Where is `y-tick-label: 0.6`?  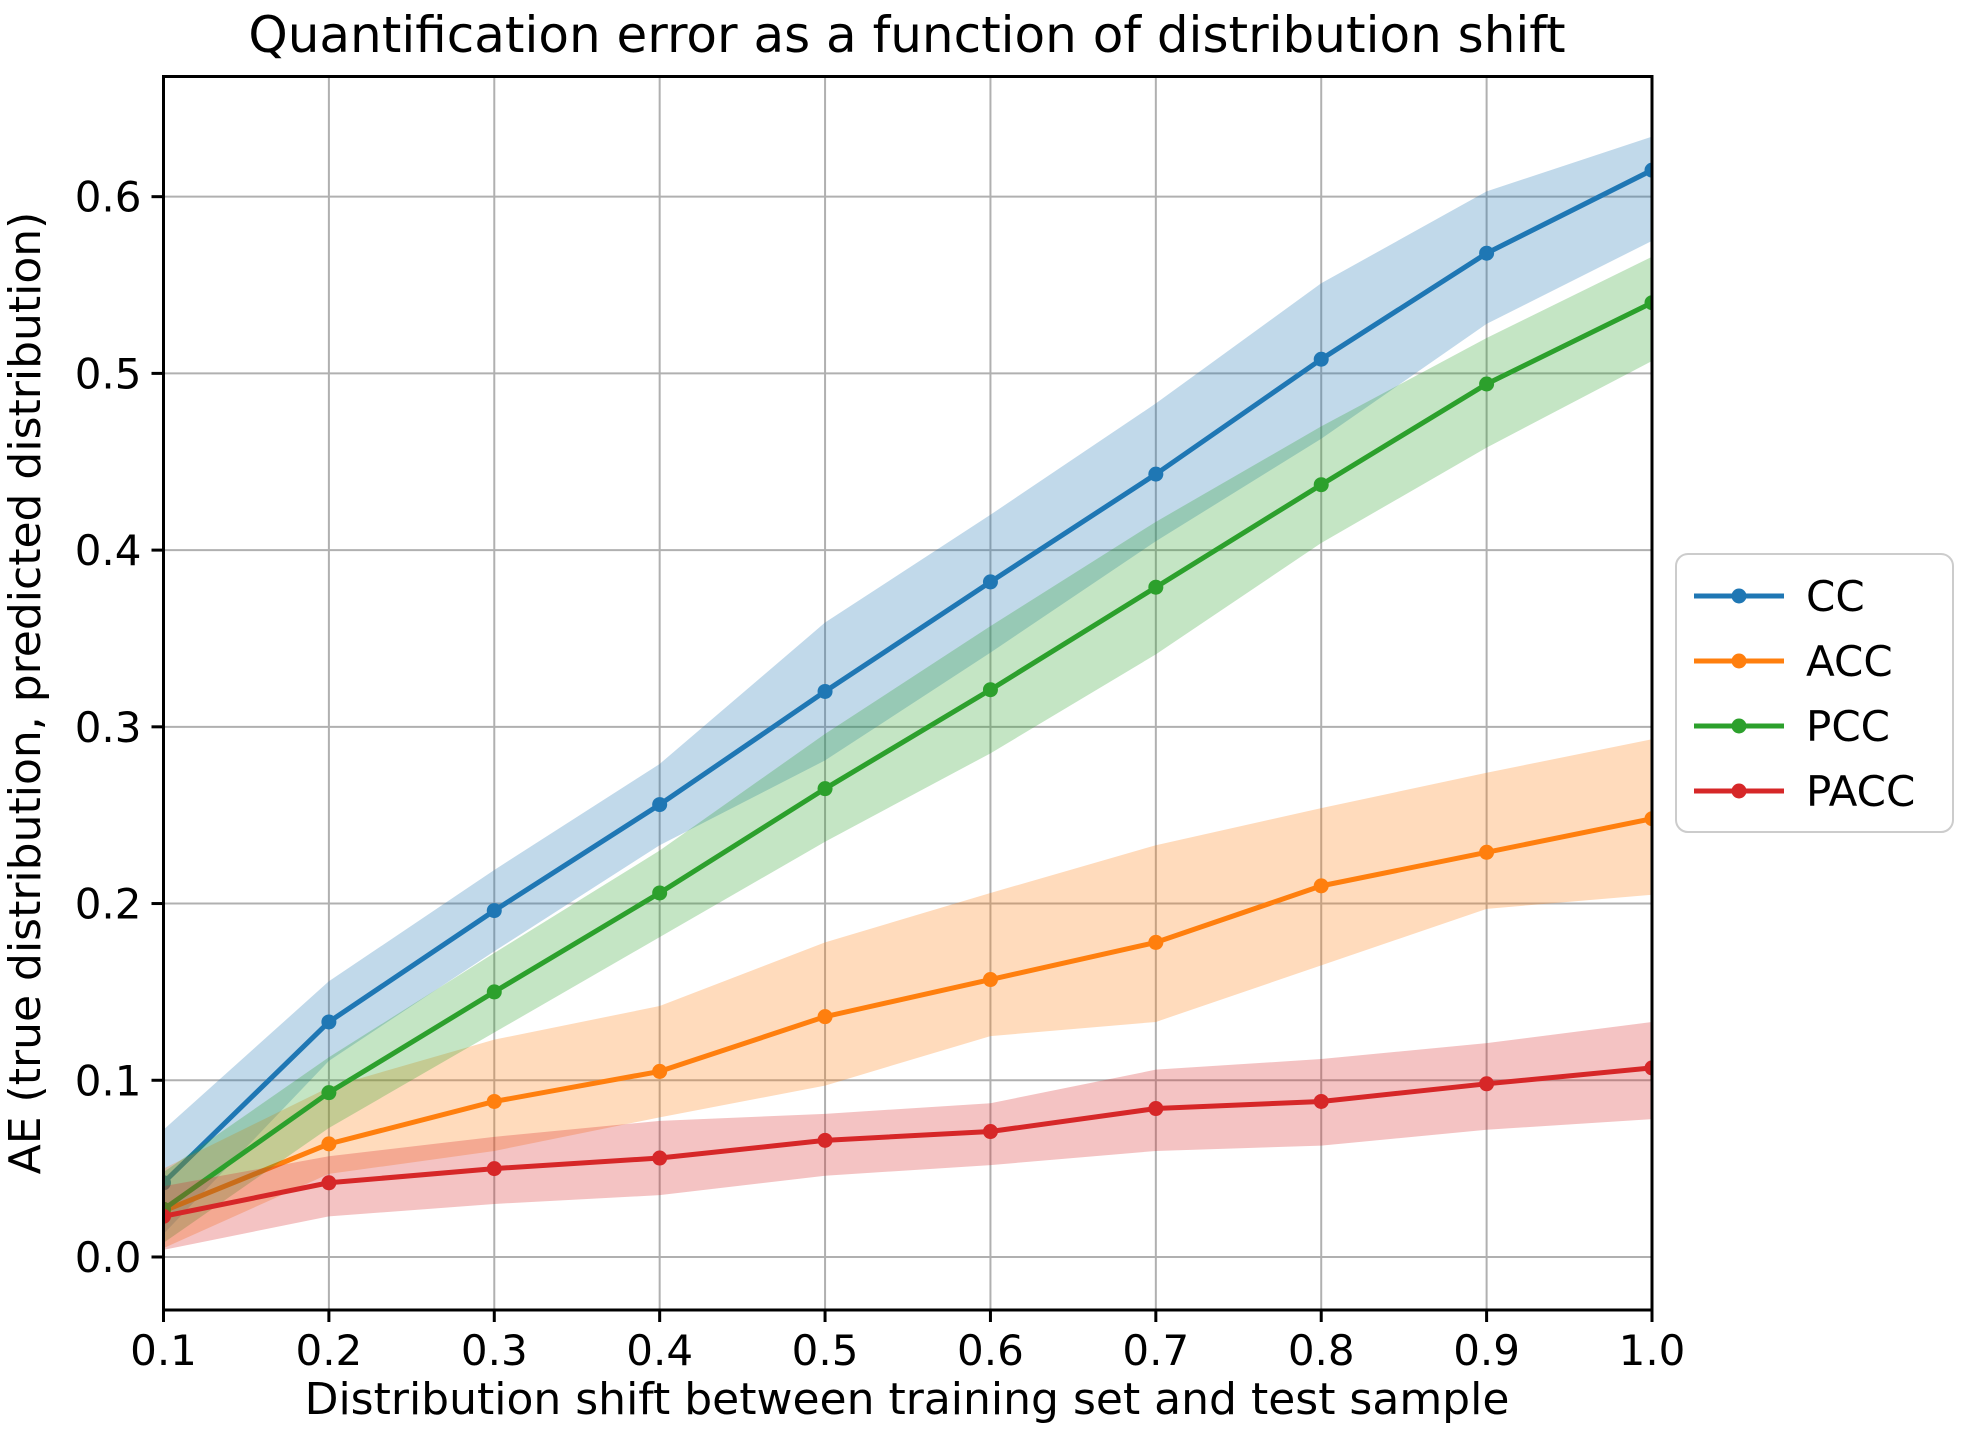 y-tick-label: 0.6 is located at coordinates (108, 197).